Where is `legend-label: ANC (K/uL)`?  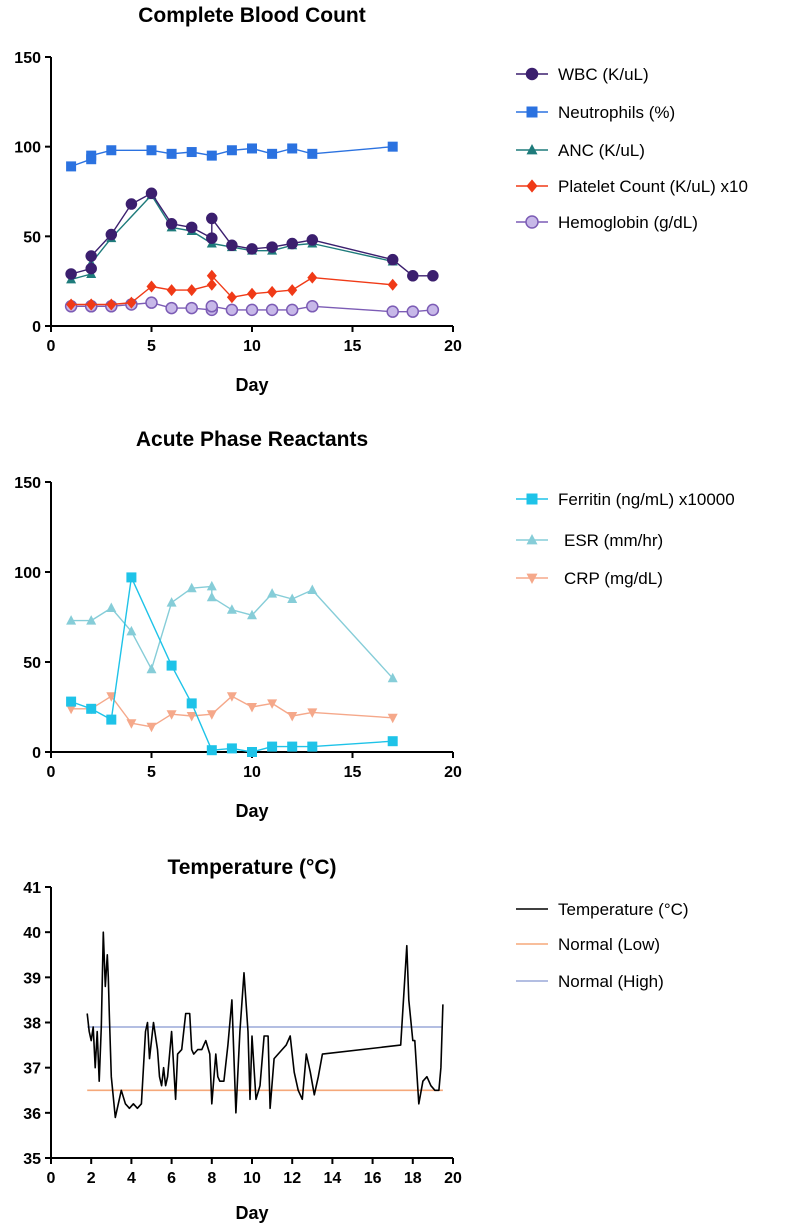
legend-label: ANC (K/uL) is located at coordinates (601, 150).